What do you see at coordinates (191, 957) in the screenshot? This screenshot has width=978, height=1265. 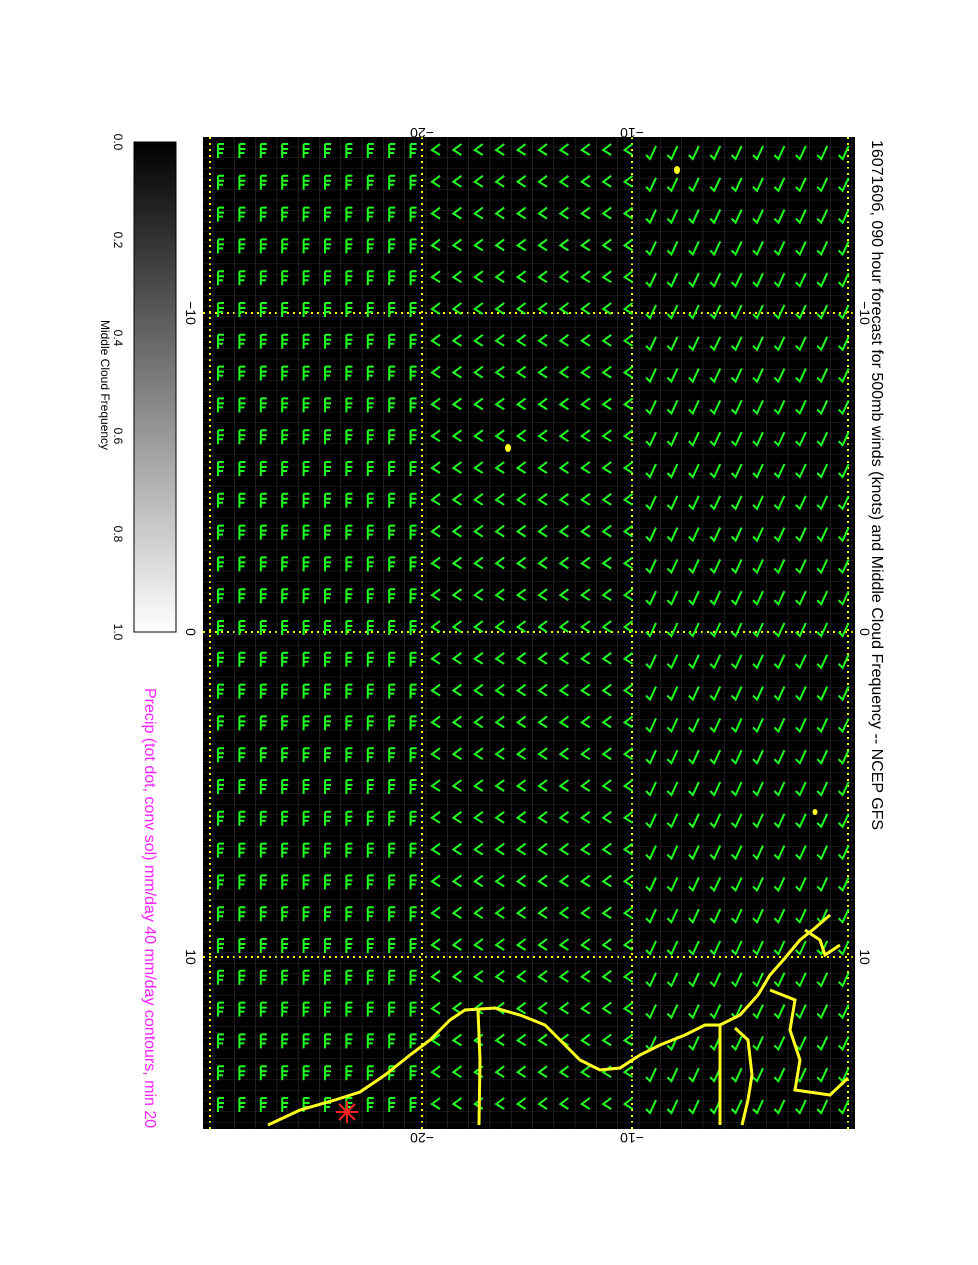 I see `left-tick-label: 10` at bounding box center [191, 957].